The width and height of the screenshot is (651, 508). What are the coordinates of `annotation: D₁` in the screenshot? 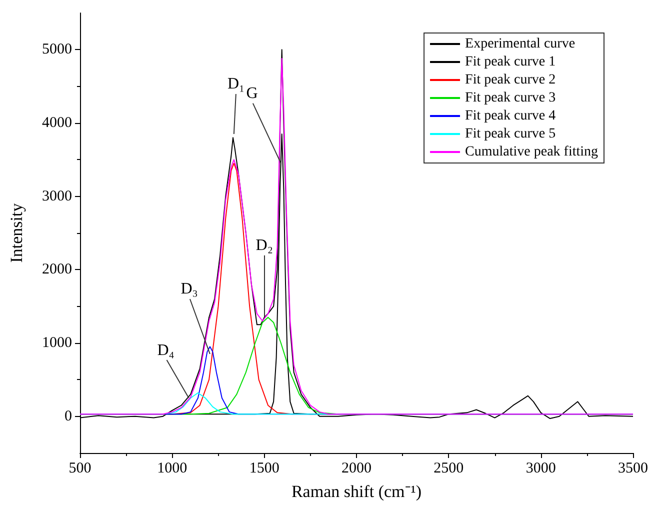 It's located at (236, 84).